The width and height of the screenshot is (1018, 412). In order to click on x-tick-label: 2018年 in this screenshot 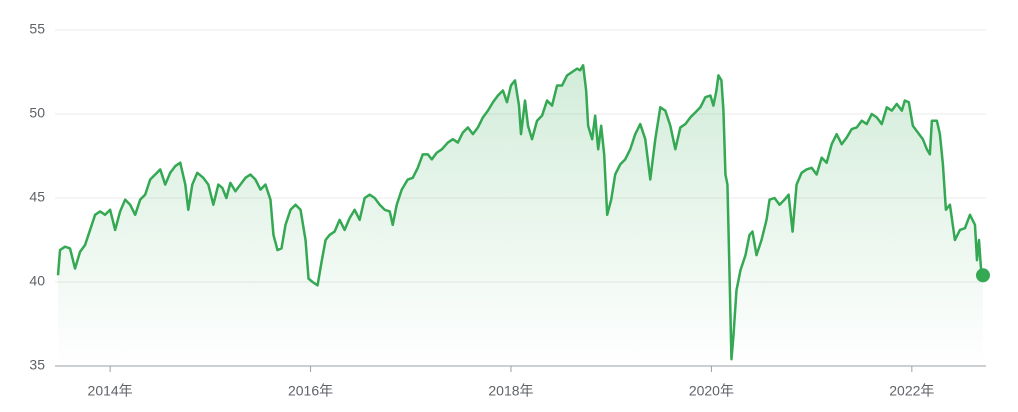, I will do `click(510, 391)`.